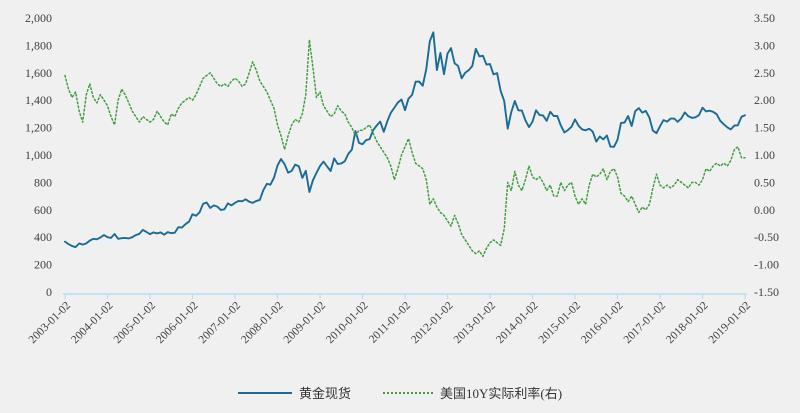 The image size is (800, 413). What do you see at coordinates (43, 182) in the screenshot?
I see `y-axis-left-tick-label: 800` at bounding box center [43, 182].